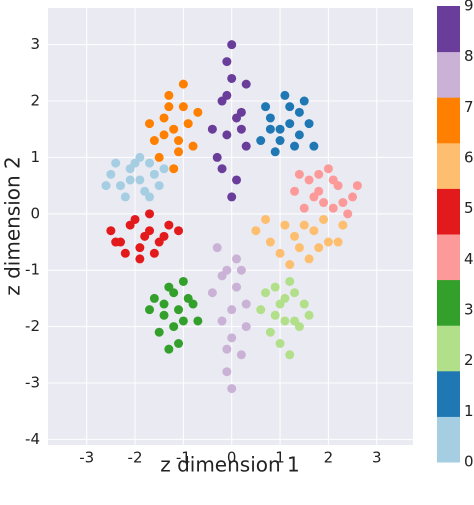 This screenshot has width=474, height=505. I want to click on y-tick-label: 0, so click(35, 213).